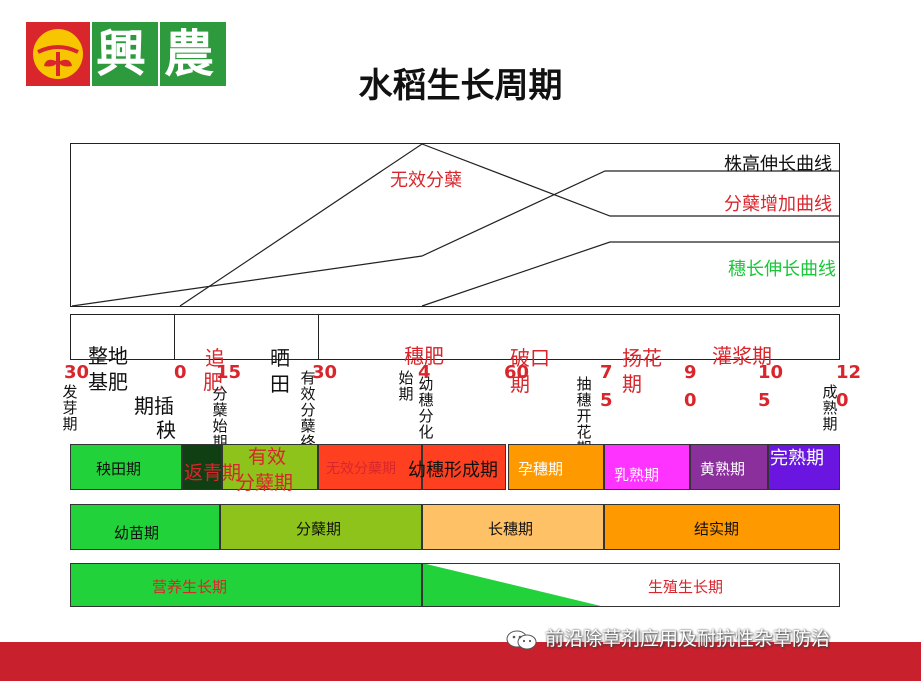 The image size is (921, 681). Describe the element at coordinates (265, 483) in the screenshot. I see `stage-effective-tiller-label-2: 分蘖期` at that location.